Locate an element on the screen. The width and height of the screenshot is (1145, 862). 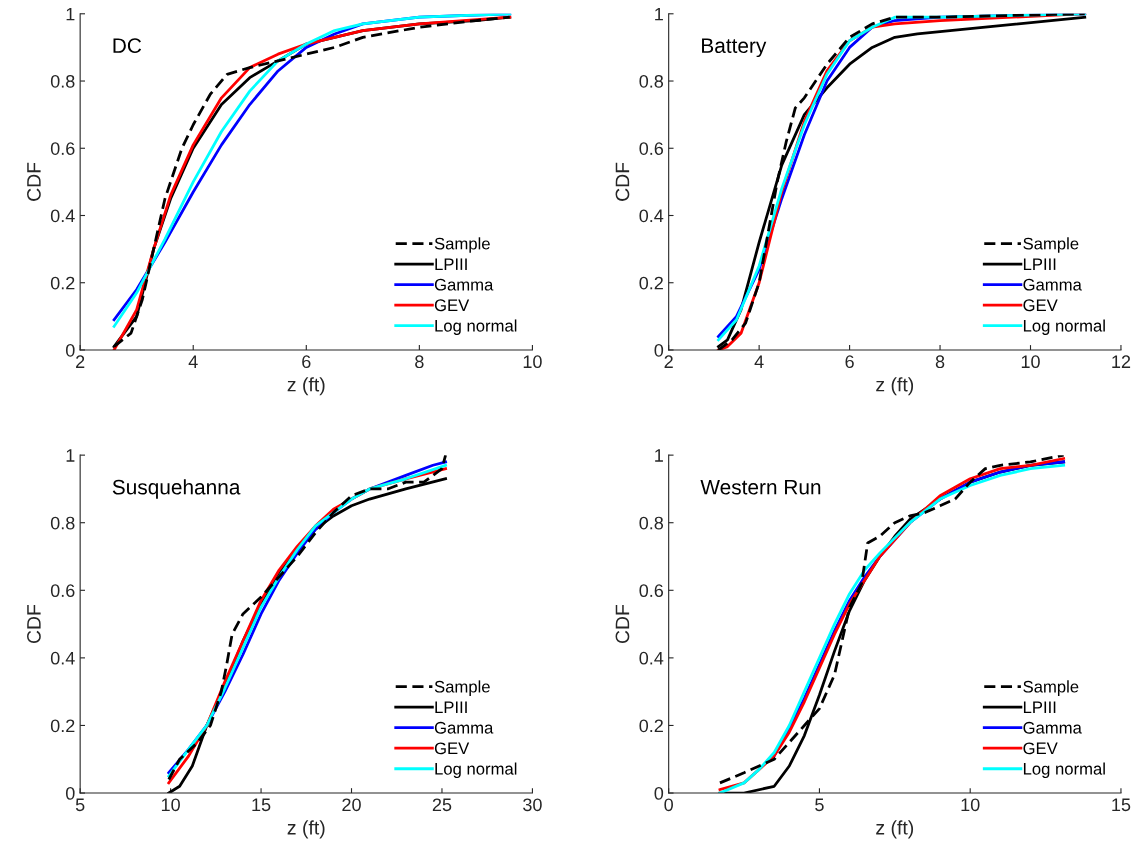
x-tick-label: 25 is located at coordinates (442, 805).